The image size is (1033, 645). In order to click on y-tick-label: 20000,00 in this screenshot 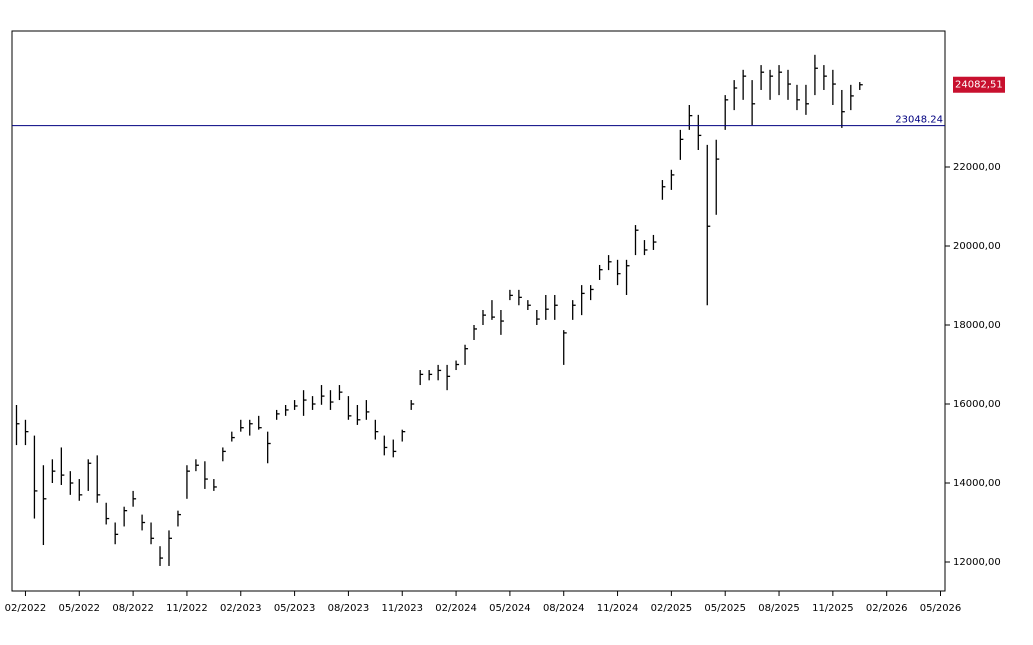, I will do `click(977, 246)`.